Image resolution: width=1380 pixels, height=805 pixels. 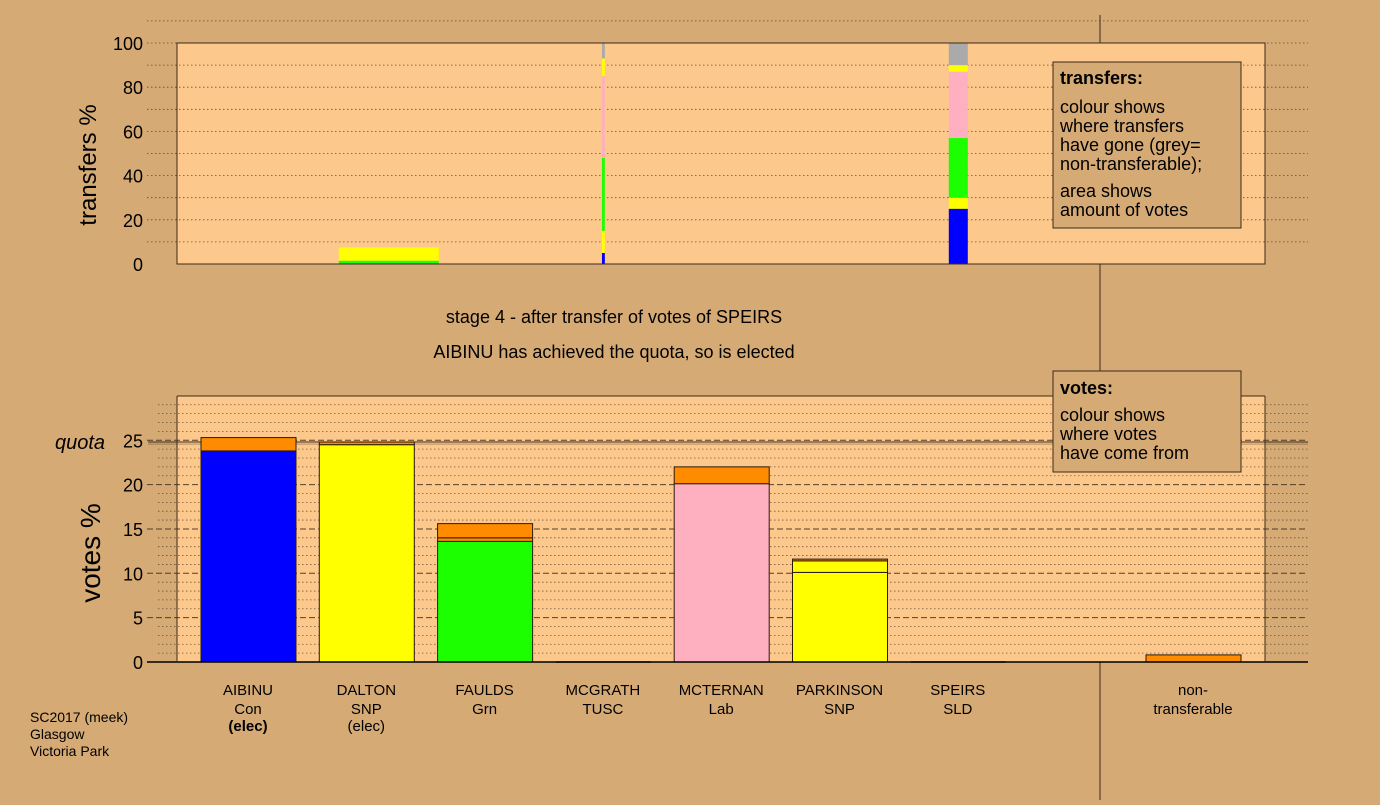 What do you see at coordinates (1121, 126) in the screenshot?
I see `transfers-legend-line: where transfers` at bounding box center [1121, 126].